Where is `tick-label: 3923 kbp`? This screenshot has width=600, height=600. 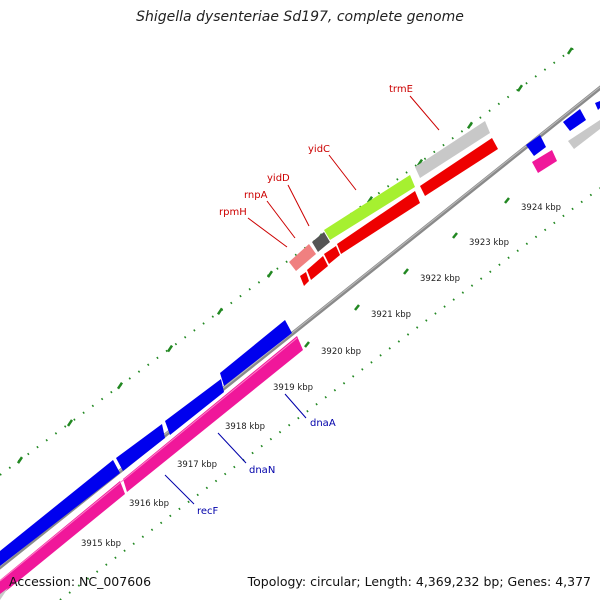
tick-label: 3923 kbp is located at coordinates (489, 243).